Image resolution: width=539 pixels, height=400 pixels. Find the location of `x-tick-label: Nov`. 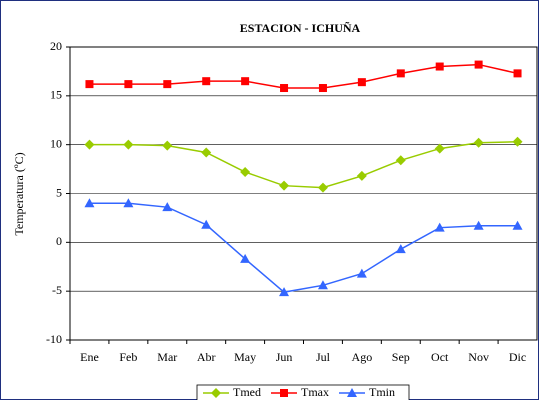

x-tick-label: Nov is located at coordinates (478, 357).